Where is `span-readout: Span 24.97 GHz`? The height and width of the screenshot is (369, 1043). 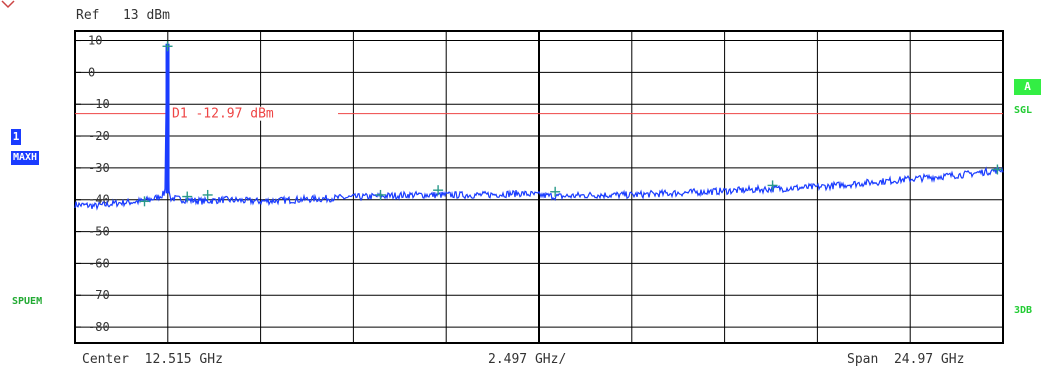
span-readout: Span 24.97 GHz is located at coordinates (905, 360).